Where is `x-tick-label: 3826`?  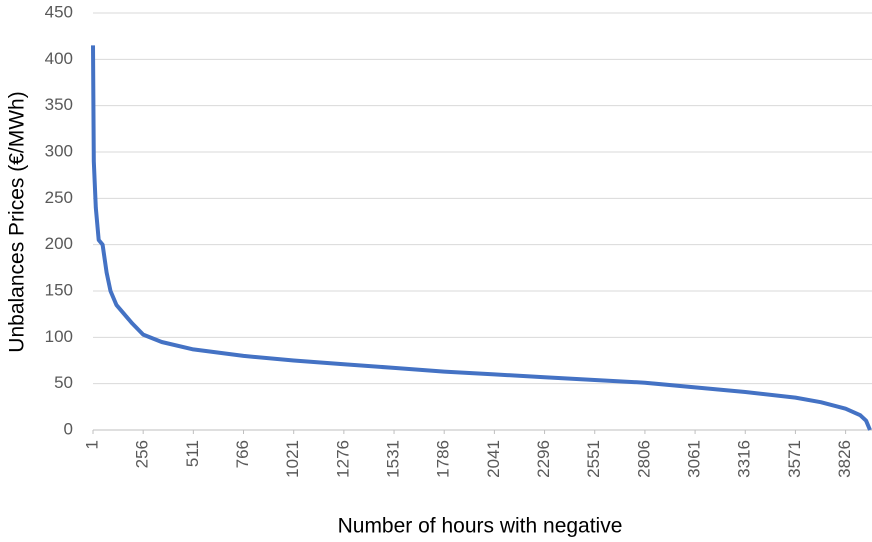
x-tick-label: 3826 is located at coordinates (844, 459).